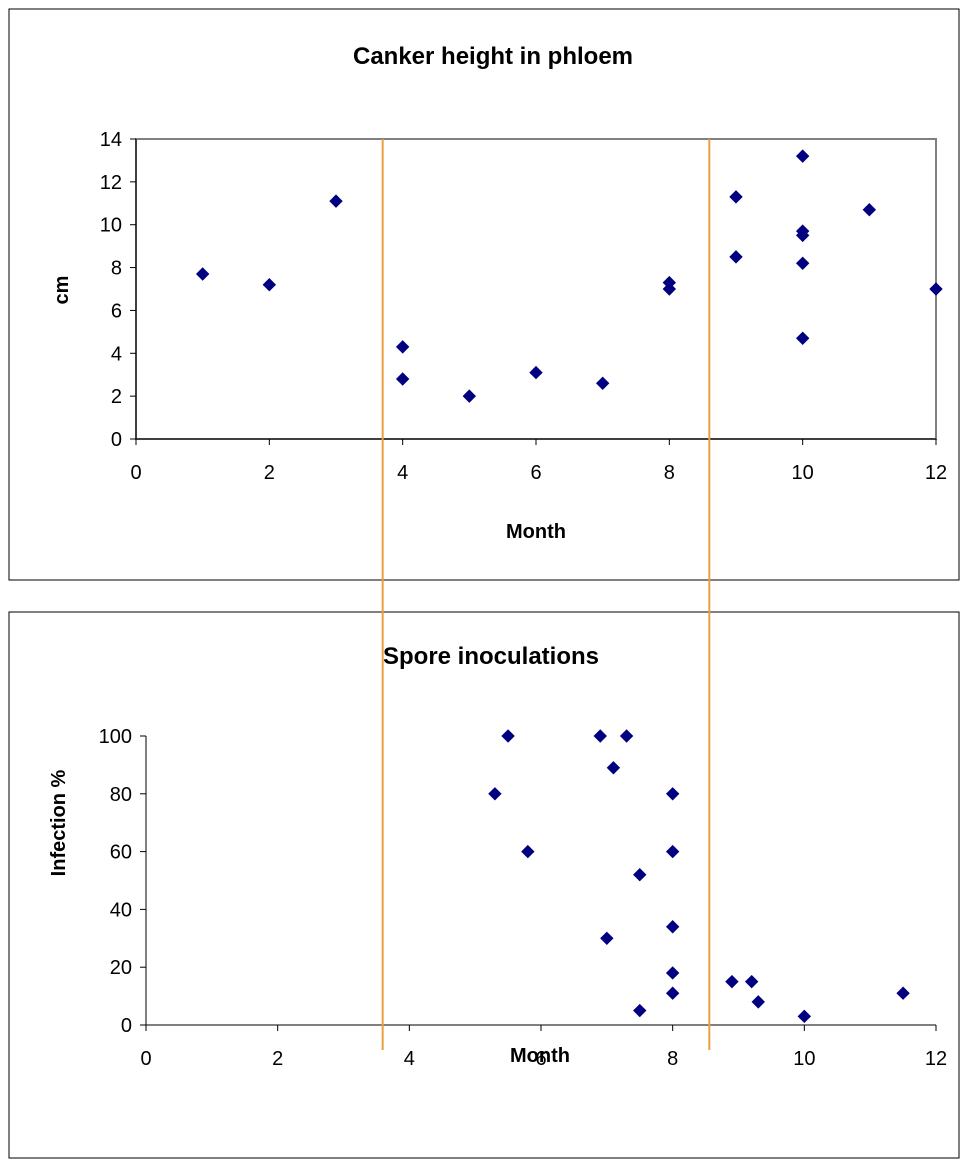 The height and width of the screenshot is (1159, 960). I want to click on y-tick-label: 100, so click(115, 737).